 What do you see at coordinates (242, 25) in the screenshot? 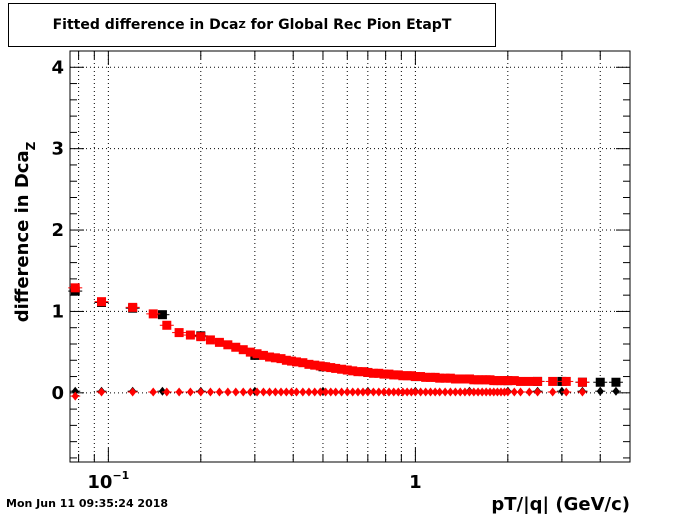
I see `chart-title-subscript: Z` at bounding box center [242, 25].